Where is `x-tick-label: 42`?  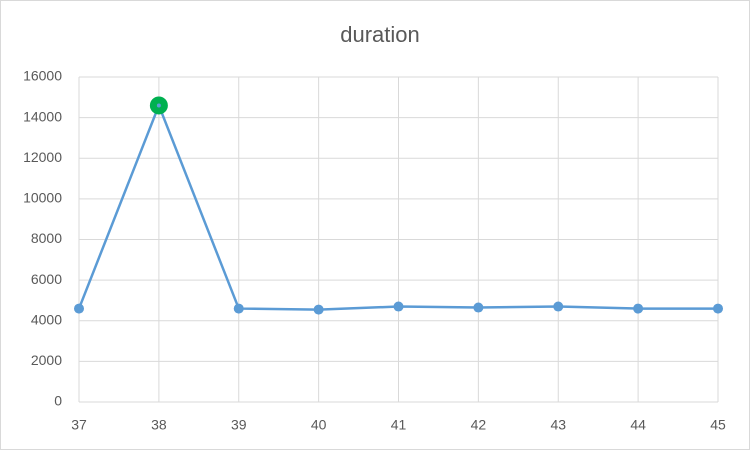 x-tick-label: 42 is located at coordinates (479, 425).